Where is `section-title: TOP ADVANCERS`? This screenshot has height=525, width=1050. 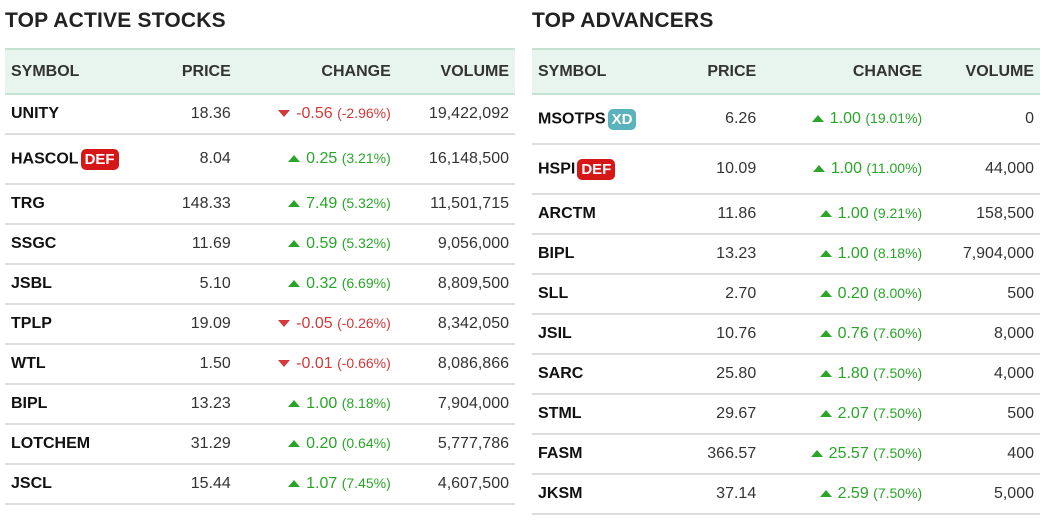
section-title: TOP ADVANCERS is located at coordinates (623, 20).